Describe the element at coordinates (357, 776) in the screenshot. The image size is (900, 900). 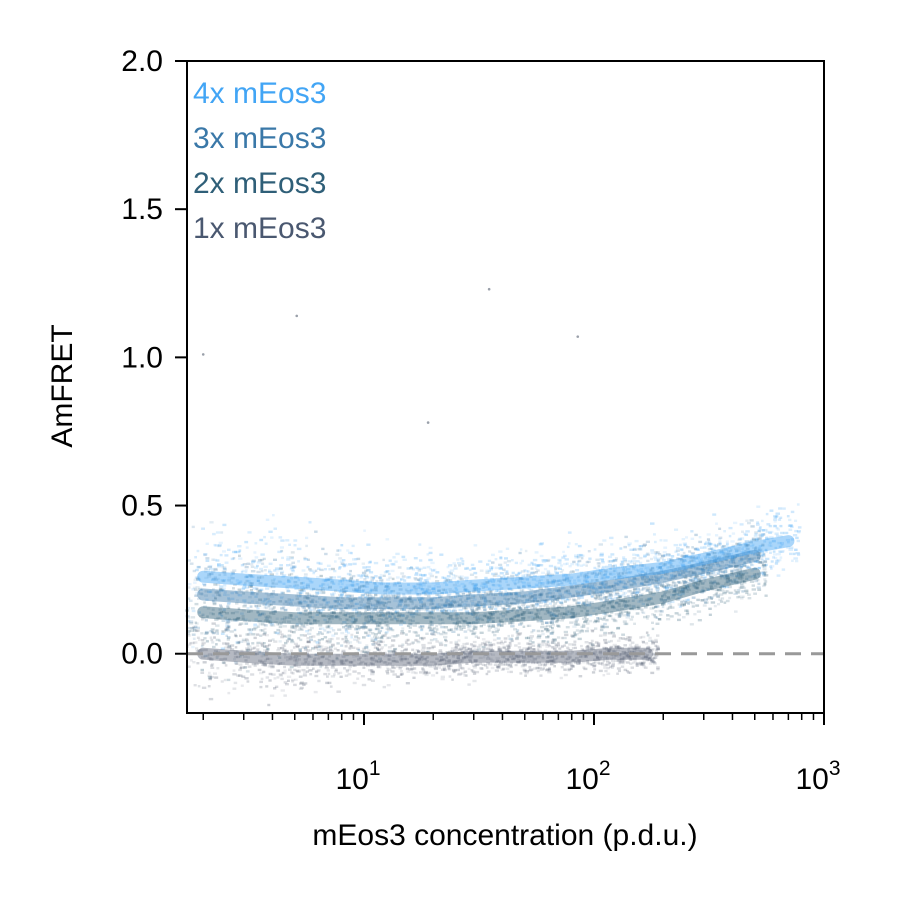
I see `x-tick-label: 10¹` at that location.